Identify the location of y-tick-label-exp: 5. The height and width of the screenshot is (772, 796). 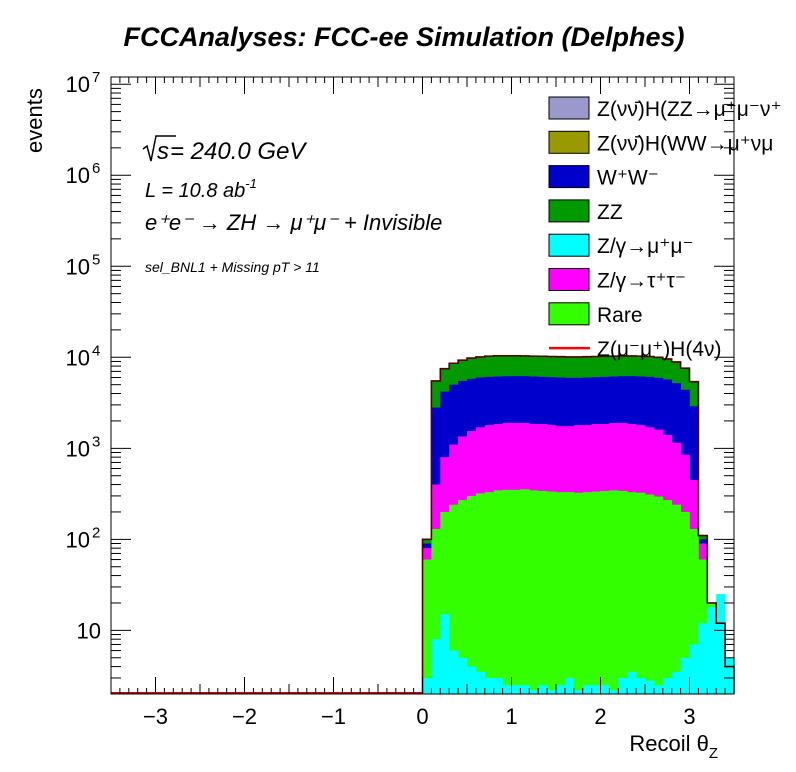
(96, 259).